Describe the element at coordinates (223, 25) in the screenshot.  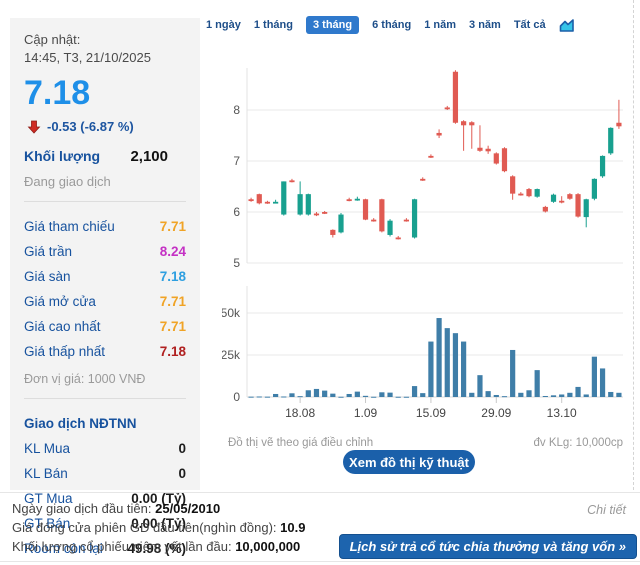
I see `tab-1-ngay: 1 ngày` at that location.